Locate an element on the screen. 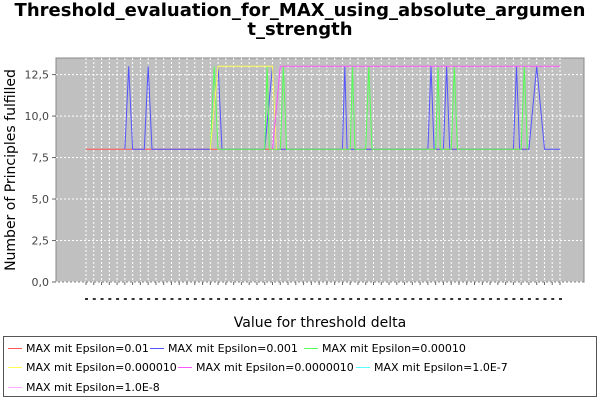  legend-label: MAX mit Epsilon=0.001 is located at coordinates (233, 348).